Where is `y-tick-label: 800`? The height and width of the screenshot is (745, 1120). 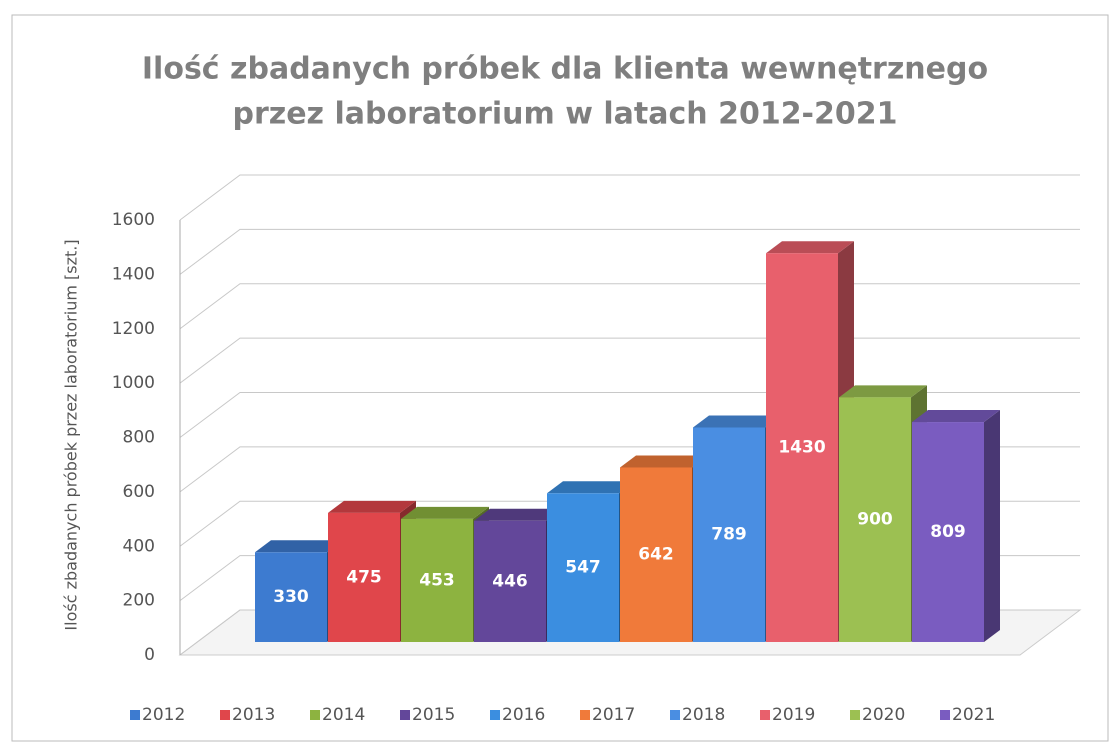
y-tick-label: 800 is located at coordinates (139, 438).